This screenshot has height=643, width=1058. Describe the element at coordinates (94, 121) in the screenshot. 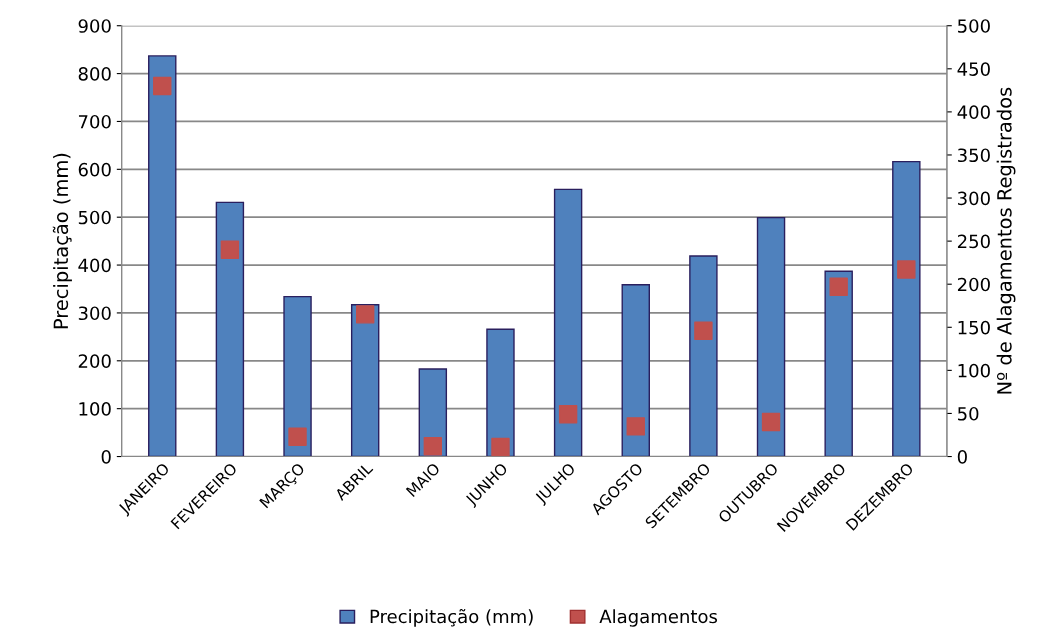

I see `y-tick-label: 700` at that location.